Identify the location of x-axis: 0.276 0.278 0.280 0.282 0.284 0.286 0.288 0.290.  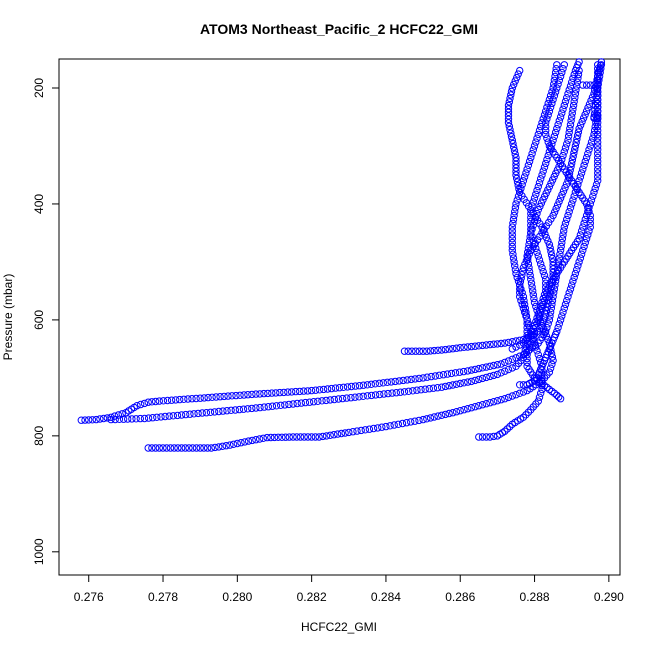
(349, 589).